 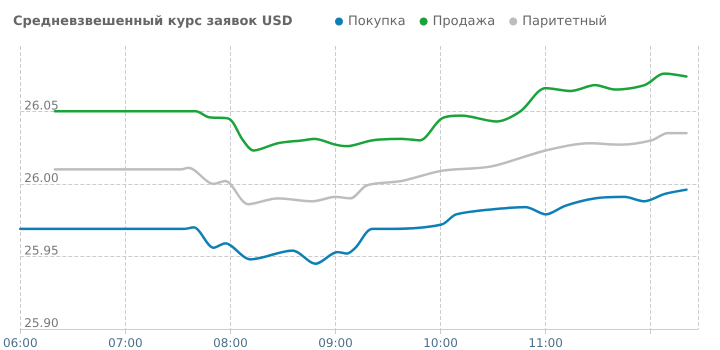 What do you see at coordinates (41, 323) in the screenshot?
I see `y-tick-label: 25.90` at bounding box center [41, 323].